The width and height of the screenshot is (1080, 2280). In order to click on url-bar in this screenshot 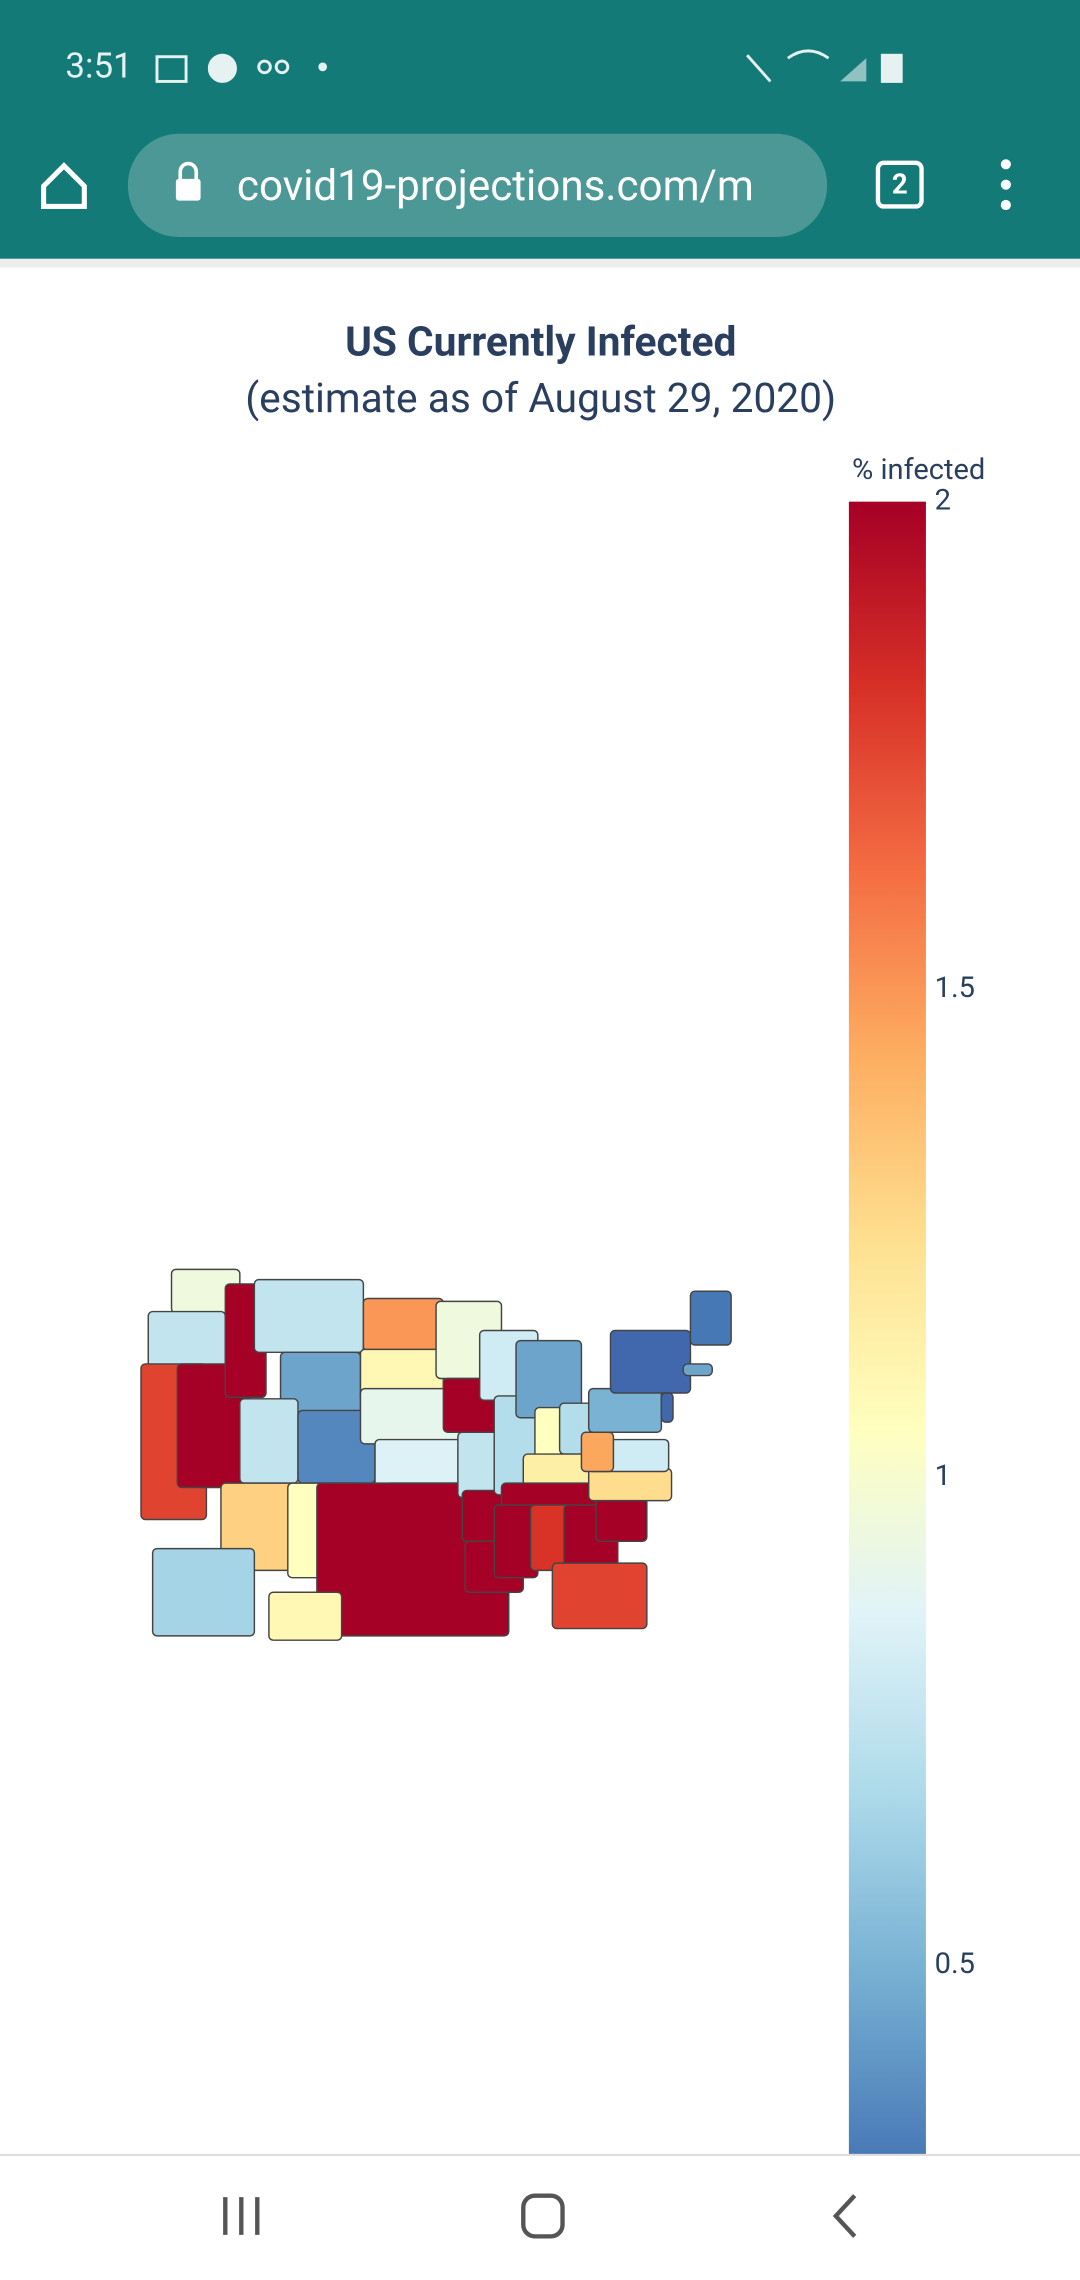, I will do `click(477, 185)`.